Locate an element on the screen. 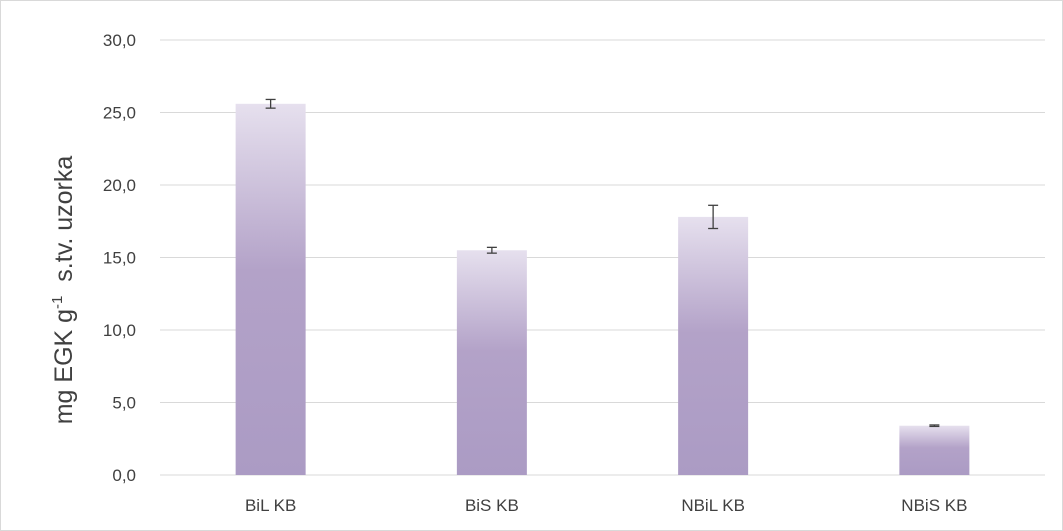 The width and height of the screenshot is (1063, 531). y-tick-label: 0,0 is located at coordinates (124, 475).